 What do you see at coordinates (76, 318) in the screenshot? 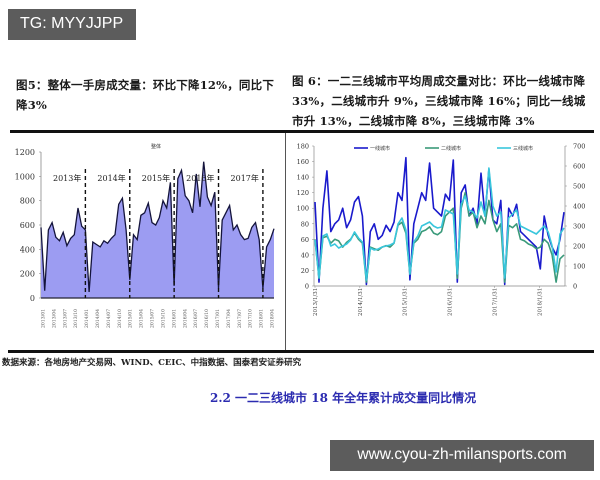
I see `svg-text: 2013/10` at bounding box center [76, 318].